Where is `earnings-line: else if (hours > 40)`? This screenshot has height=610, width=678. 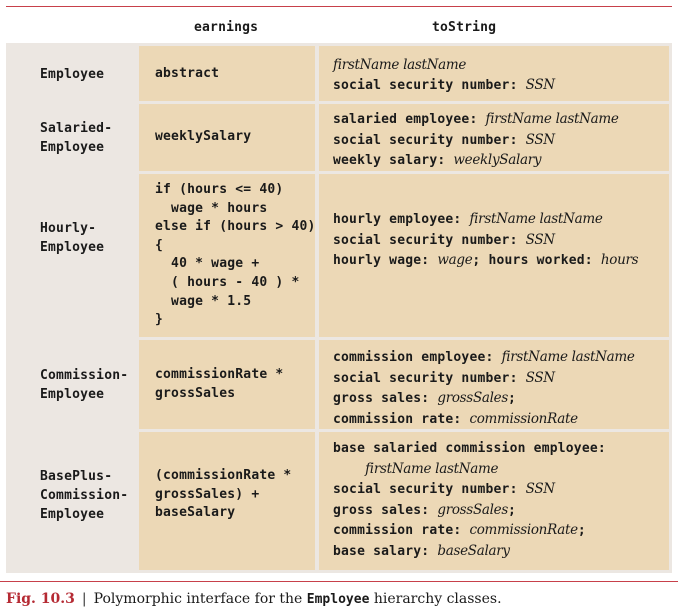 earnings-line: else if (hours > 40) is located at coordinates (235, 227).